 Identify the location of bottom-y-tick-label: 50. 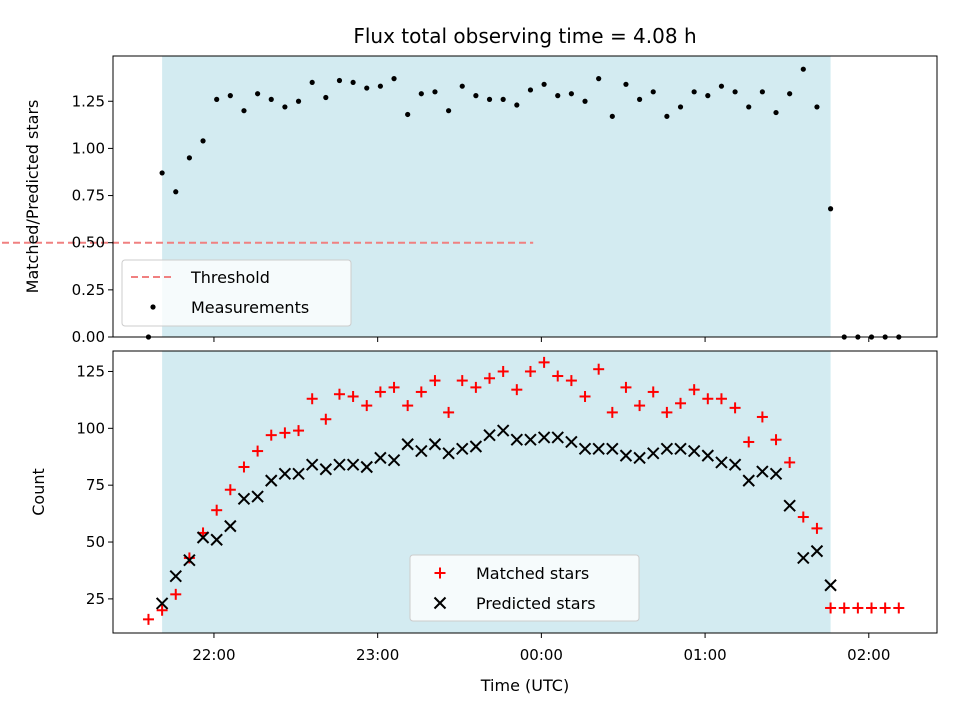
(95, 542).